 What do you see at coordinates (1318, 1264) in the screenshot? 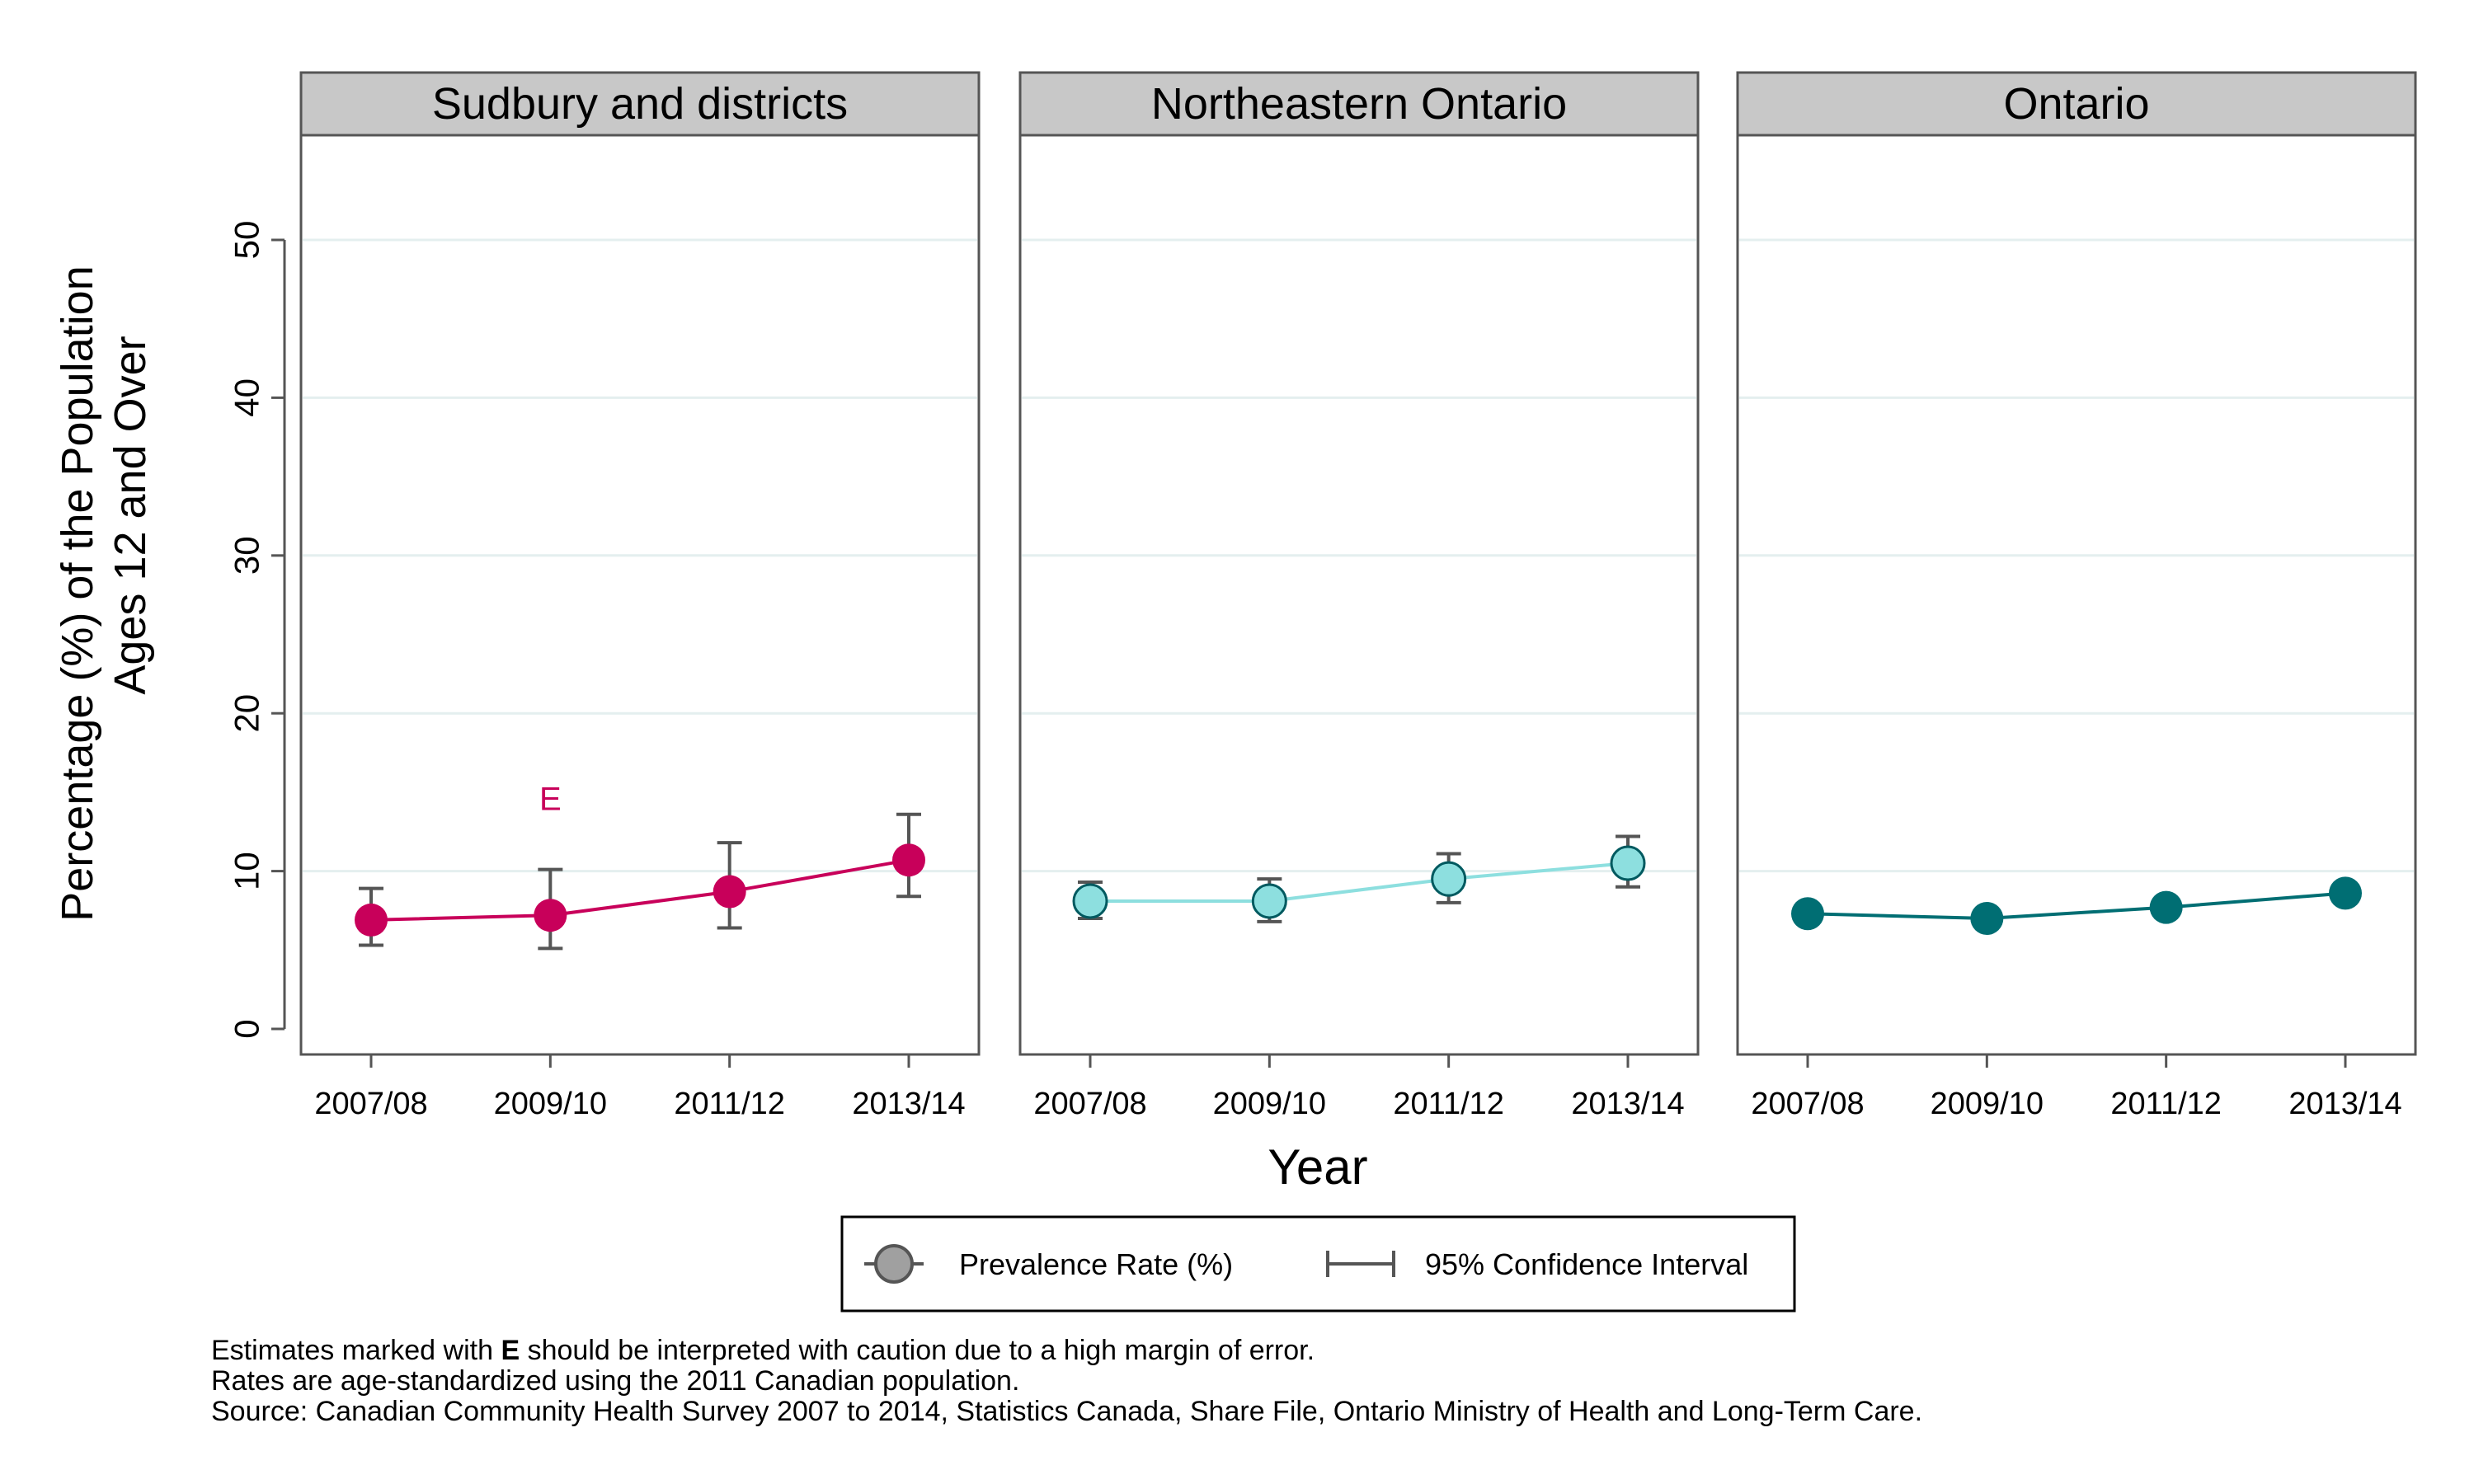
I see `legend-box` at bounding box center [1318, 1264].